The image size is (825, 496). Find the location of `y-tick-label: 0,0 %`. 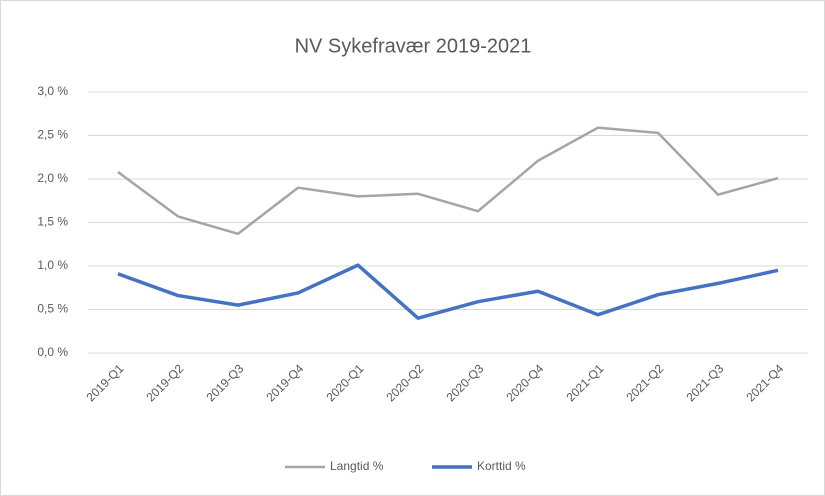

y-tick-label: 0,0 % is located at coordinates (52, 352).